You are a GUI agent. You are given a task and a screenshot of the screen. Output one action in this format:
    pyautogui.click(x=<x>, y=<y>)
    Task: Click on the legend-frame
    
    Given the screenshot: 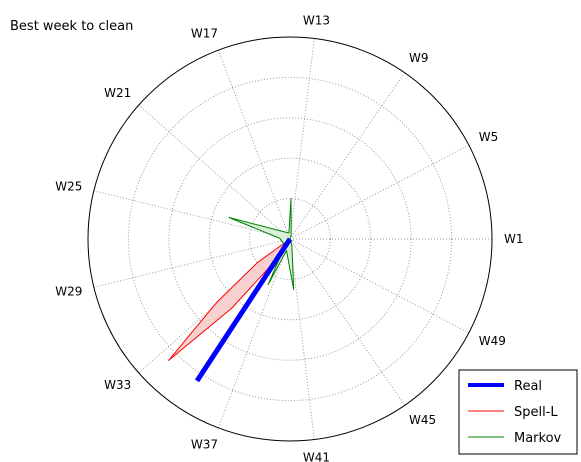 What is the action you would take?
    pyautogui.click(x=518, y=412)
    